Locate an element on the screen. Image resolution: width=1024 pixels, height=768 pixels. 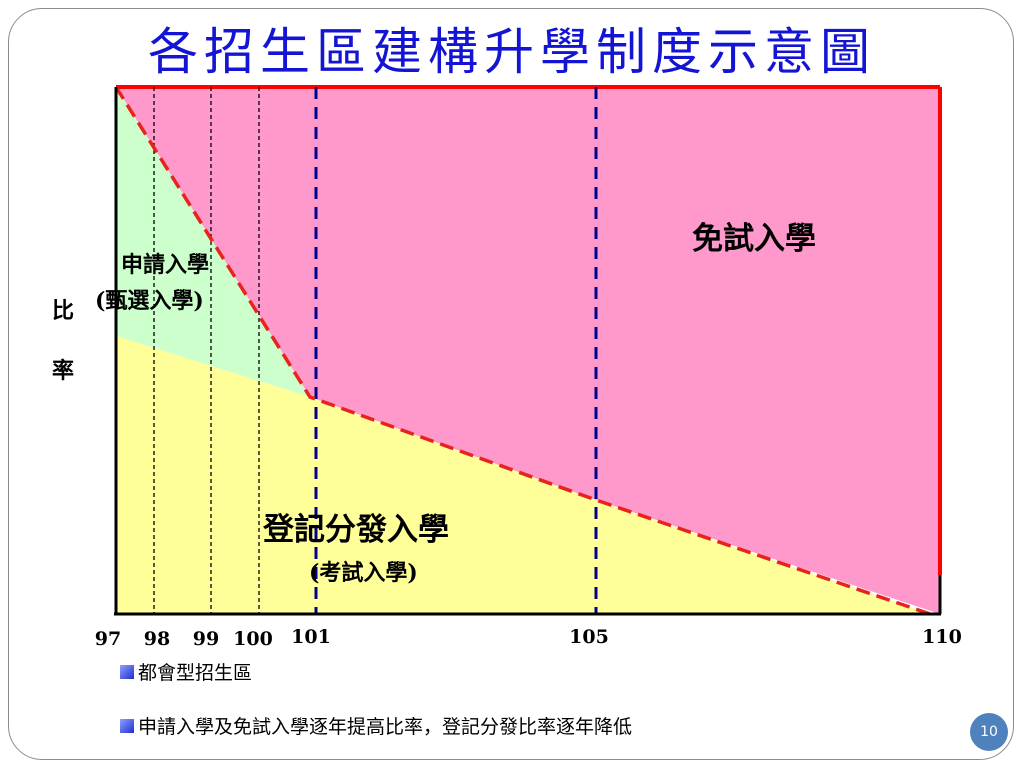
x-tick-101: 101 is located at coordinates (311, 637).